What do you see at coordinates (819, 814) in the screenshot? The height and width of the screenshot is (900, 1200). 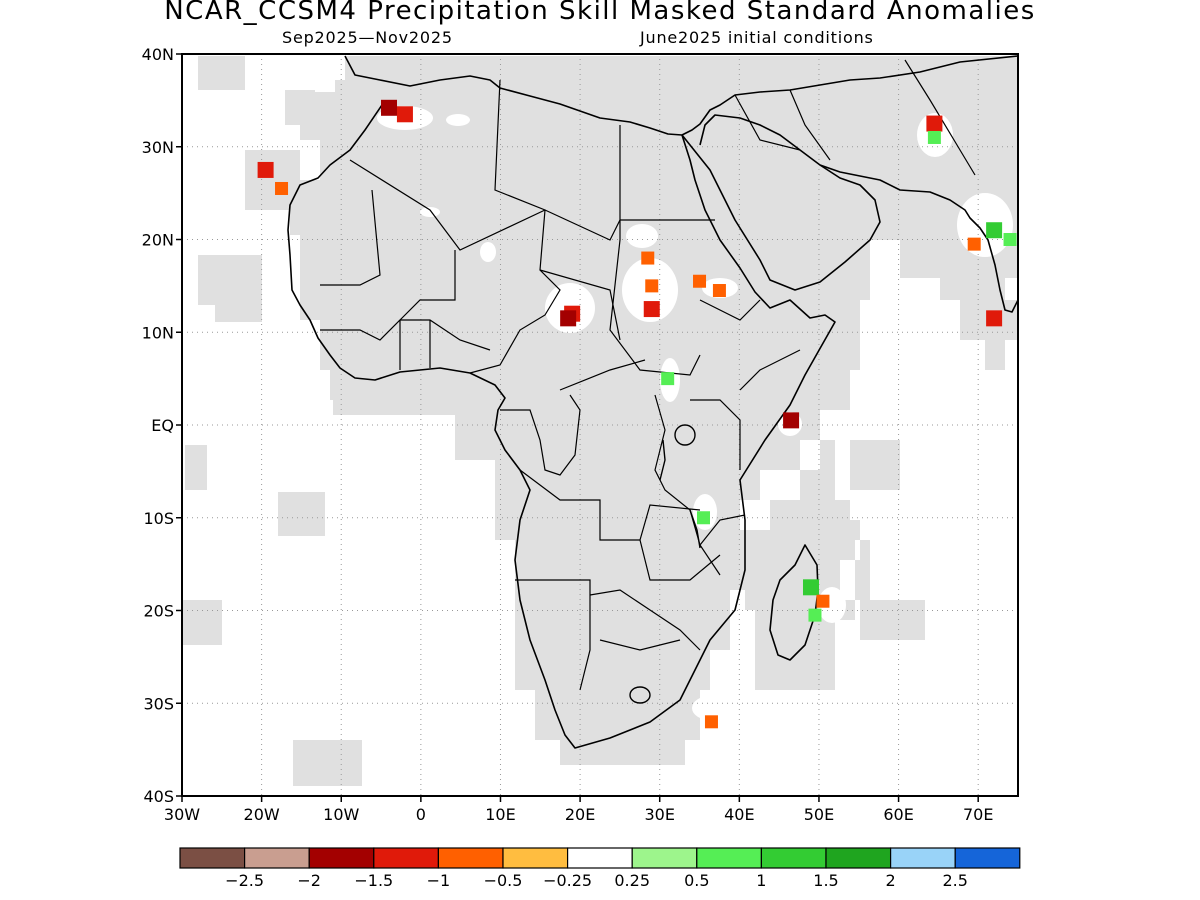 I see `lon-tick-label: 50E` at bounding box center [819, 814].